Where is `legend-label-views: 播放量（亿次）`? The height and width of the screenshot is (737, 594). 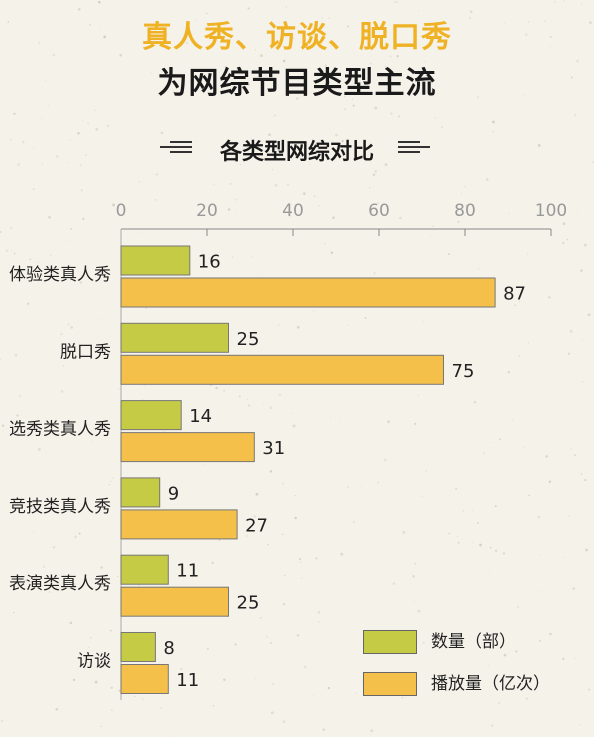 legend-label-views: 播放量（亿次） is located at coordinates (490, 684).